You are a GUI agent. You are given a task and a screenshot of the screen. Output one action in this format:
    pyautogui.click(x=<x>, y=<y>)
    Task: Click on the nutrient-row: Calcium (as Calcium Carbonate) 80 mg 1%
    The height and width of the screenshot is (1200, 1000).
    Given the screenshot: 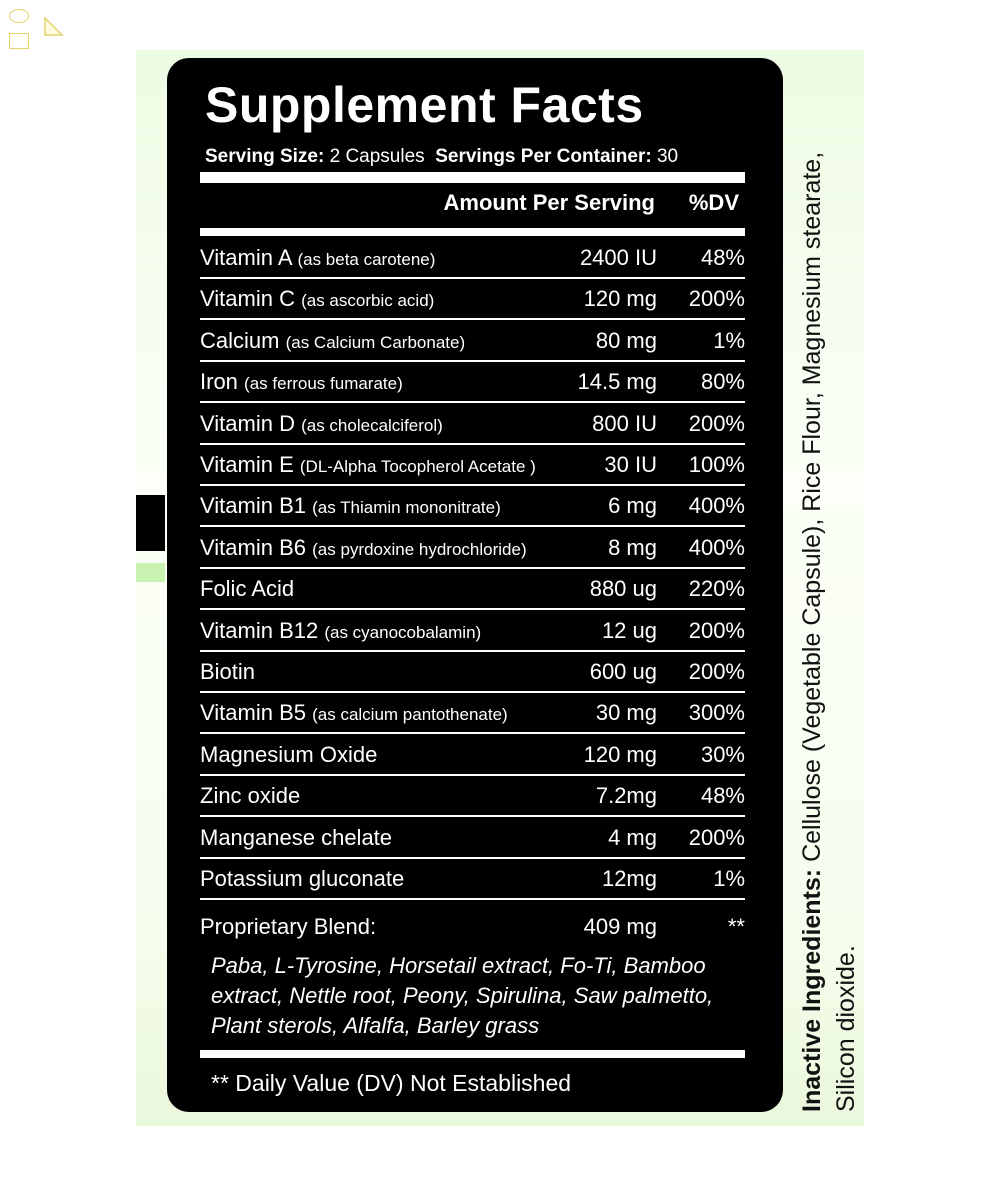 What is the action you would take?
    pyautogui.click(x=472, y=341)
    